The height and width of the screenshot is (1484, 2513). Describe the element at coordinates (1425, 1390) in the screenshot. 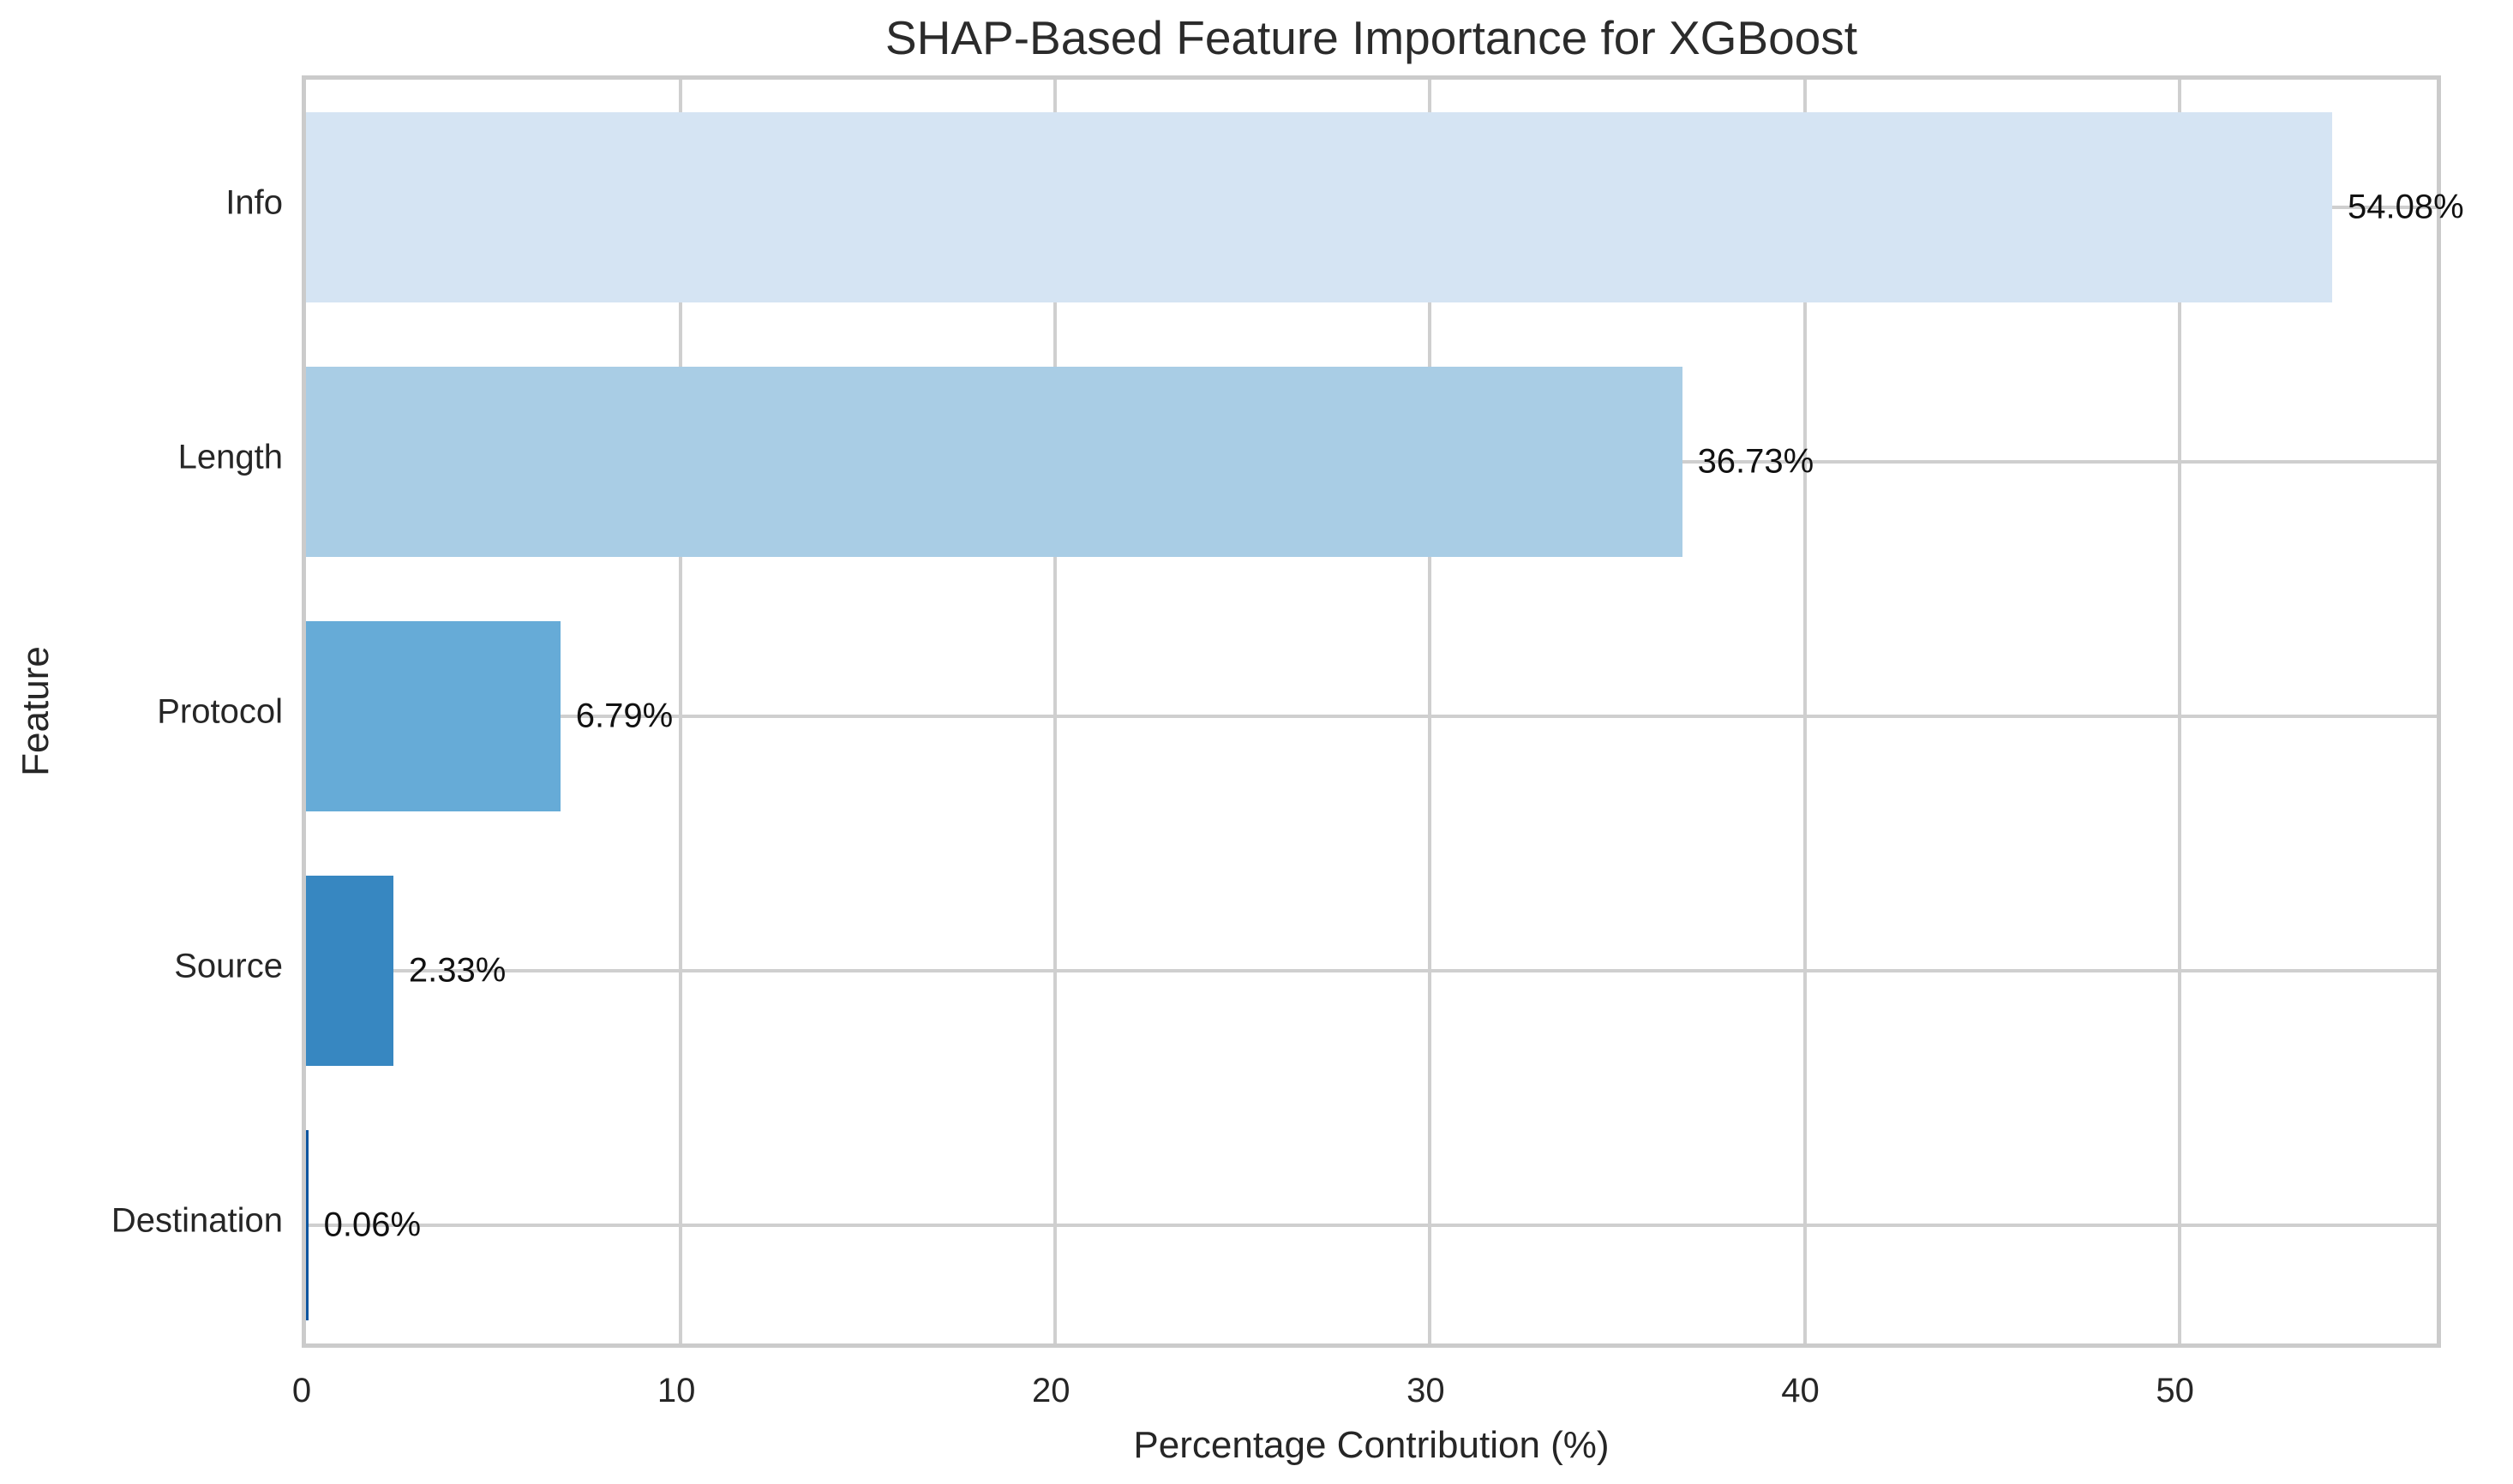

I see `x-tick-label: 30` at that location.